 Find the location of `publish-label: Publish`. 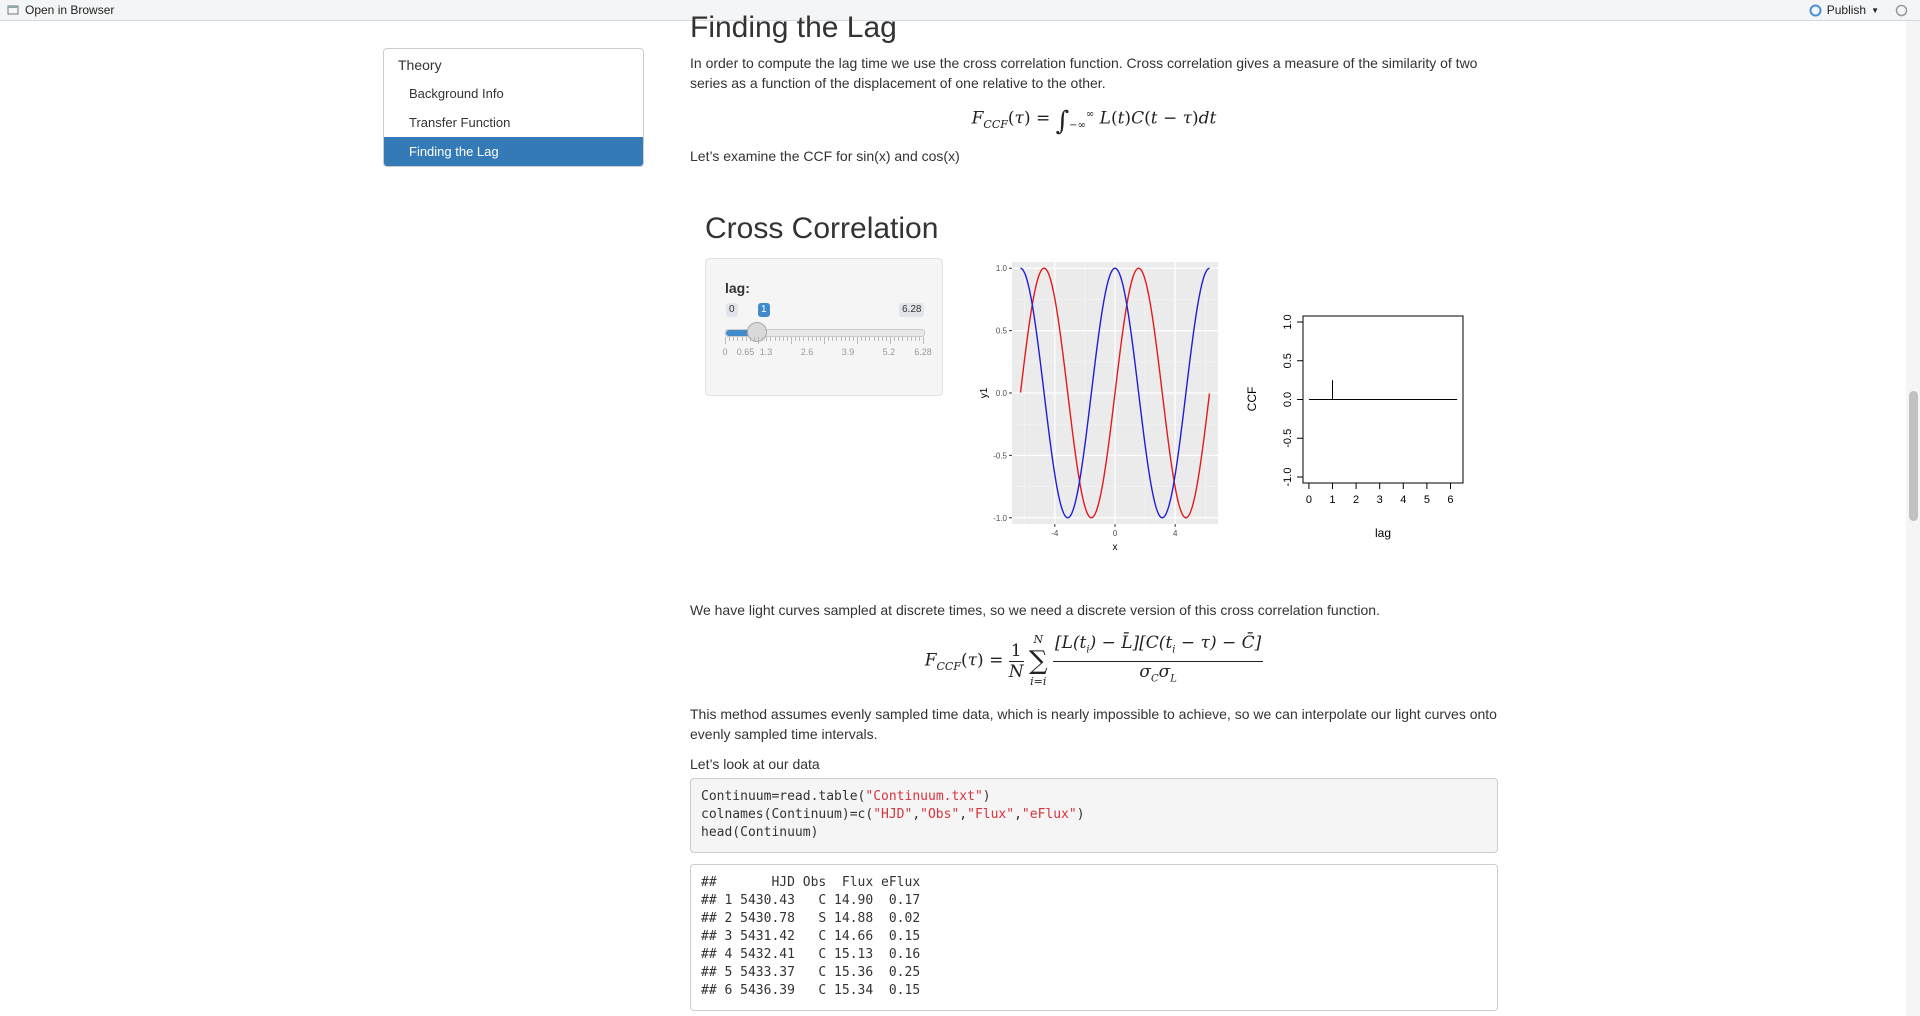

publish-label: Publish is located at coordinates (1846, 10).